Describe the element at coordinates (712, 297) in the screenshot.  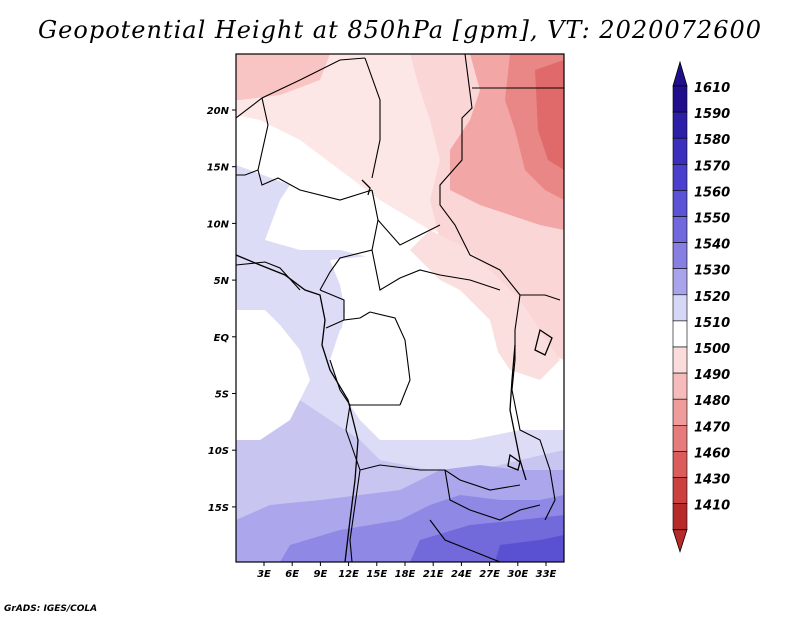
I see `colorbar-label: 1520` at that location.